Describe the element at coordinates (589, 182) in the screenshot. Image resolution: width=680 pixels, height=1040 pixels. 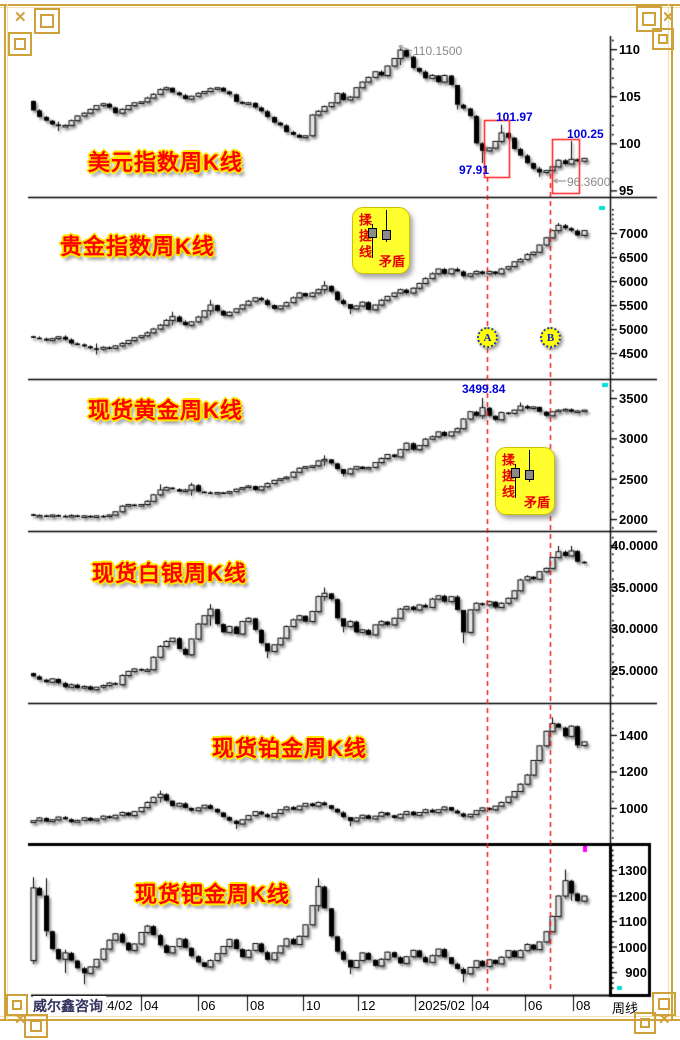
I see `usd-low-2-label: 96.3600` at that location.